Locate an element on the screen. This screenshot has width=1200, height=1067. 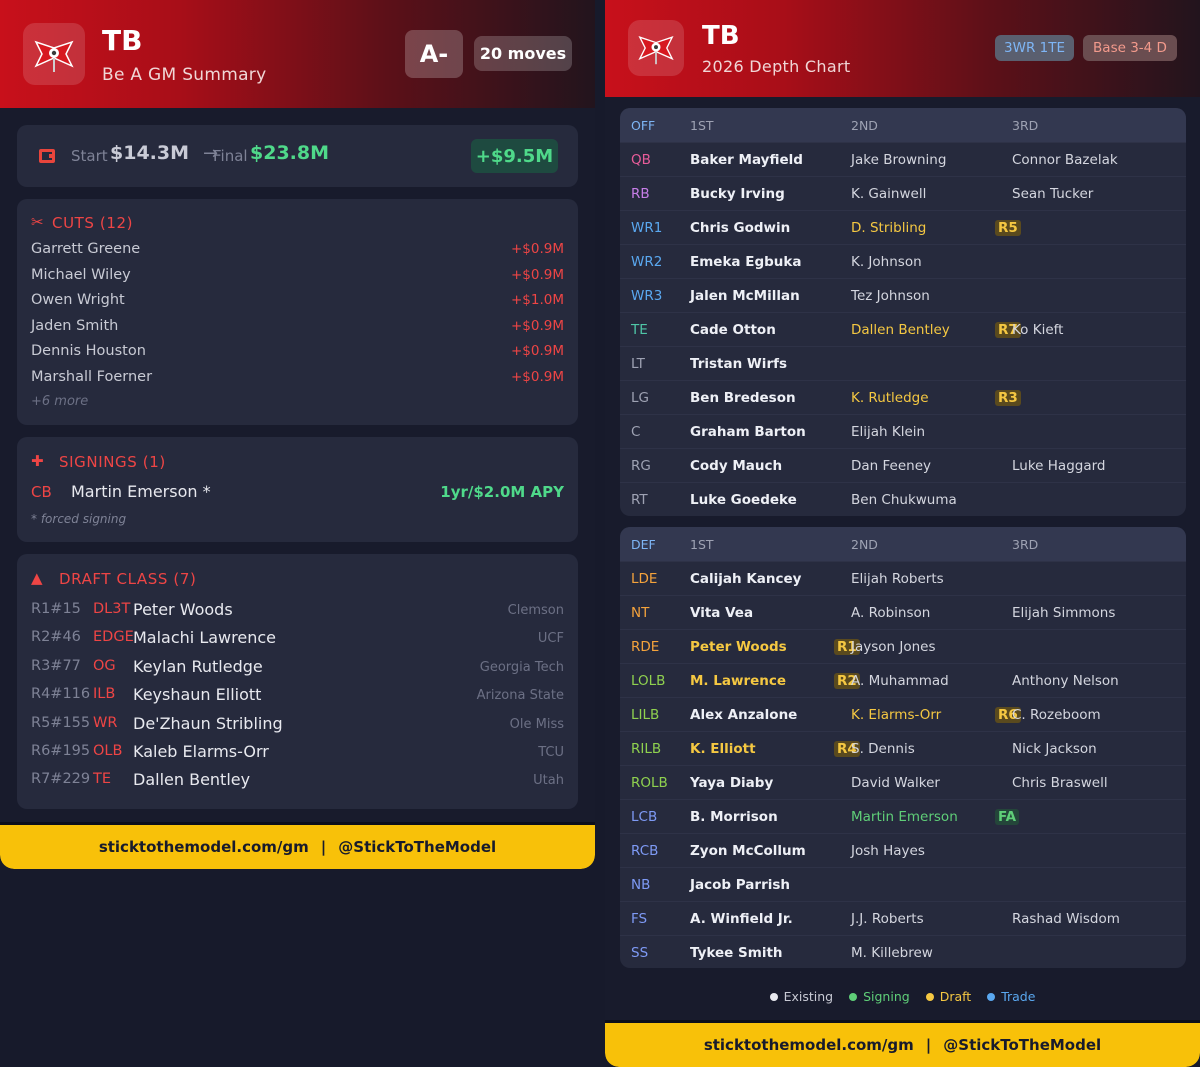
acquisition-badge: R2 is located at coordinates (847, 681).